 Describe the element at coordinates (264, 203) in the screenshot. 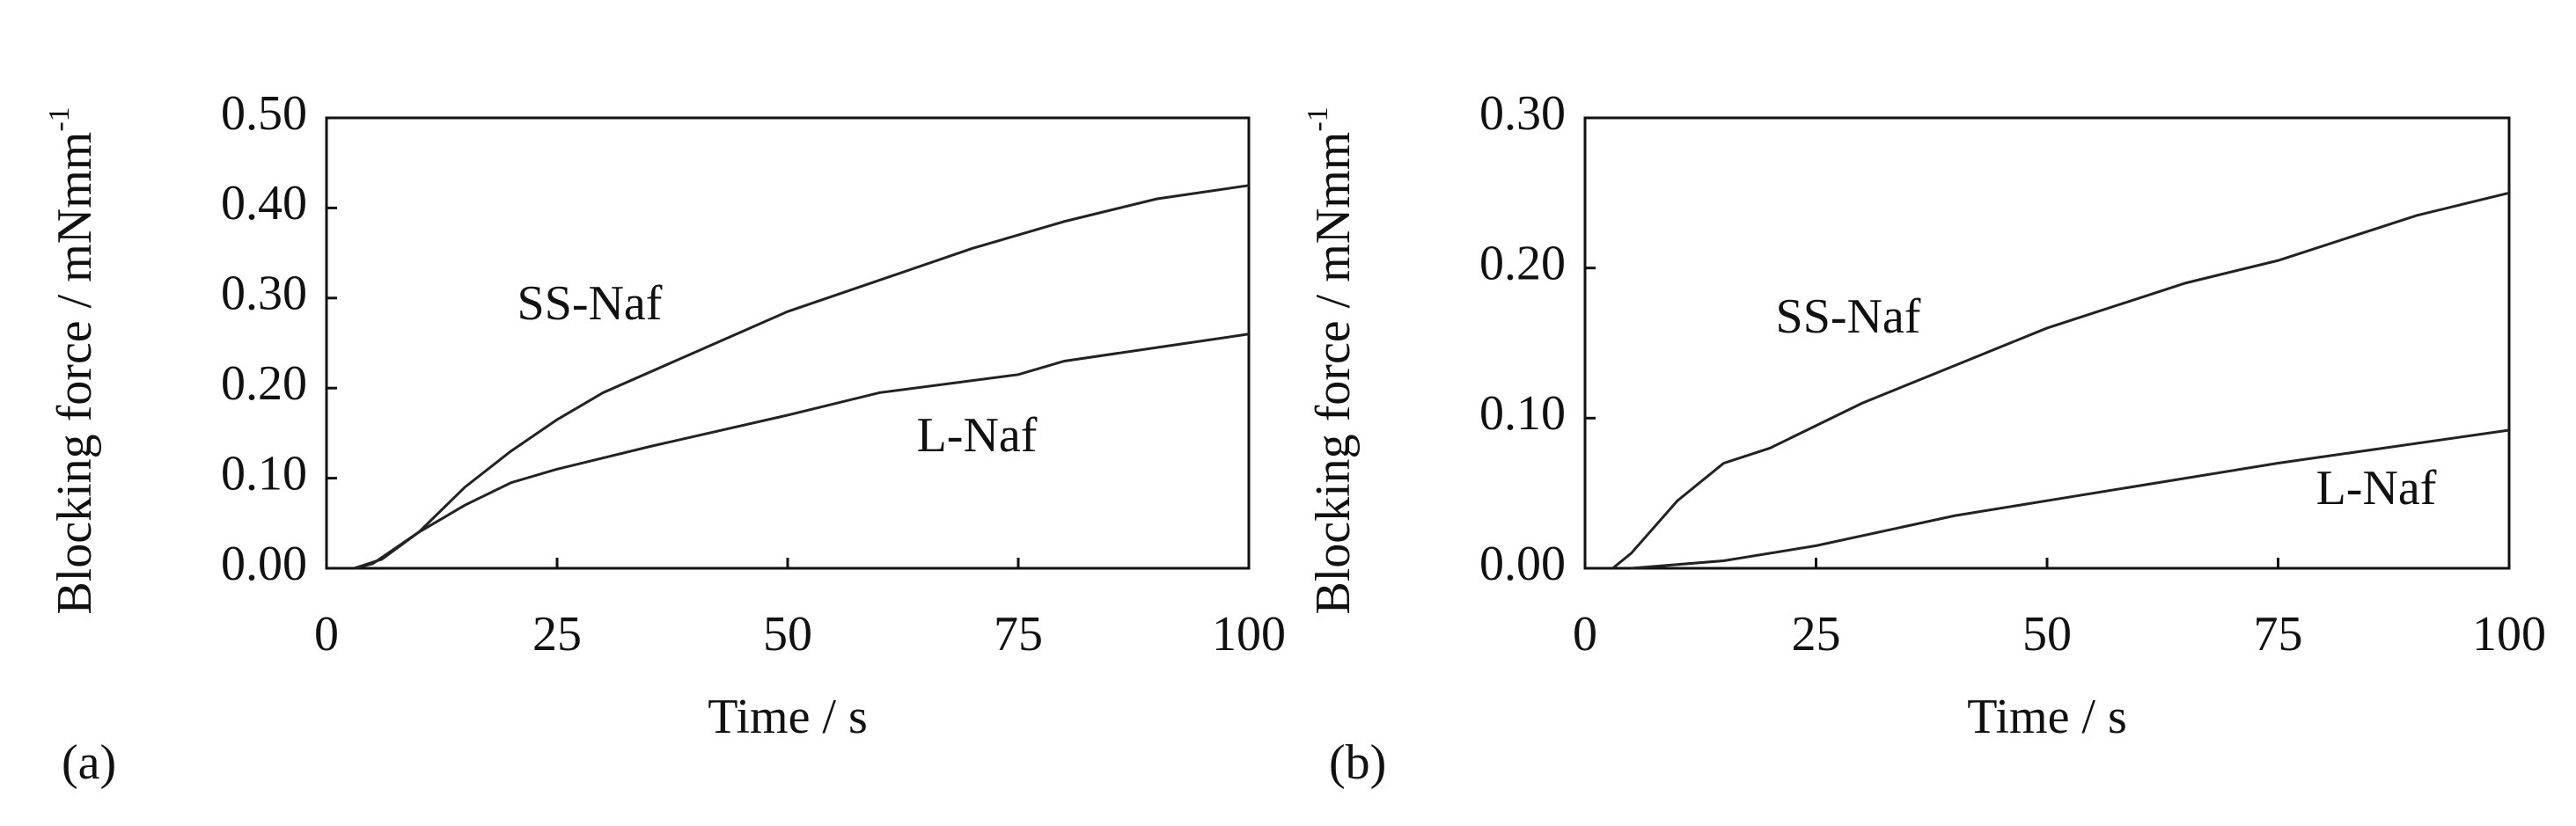

I see `y-tick-label: 0.40` at that location.